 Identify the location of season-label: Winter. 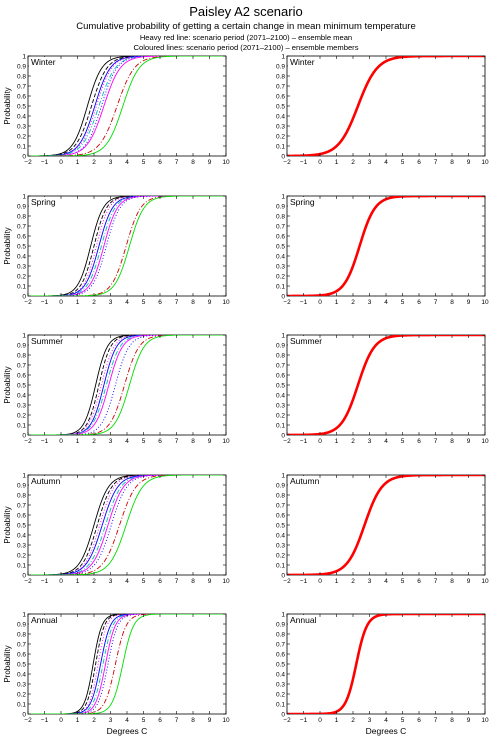
(302, 62).